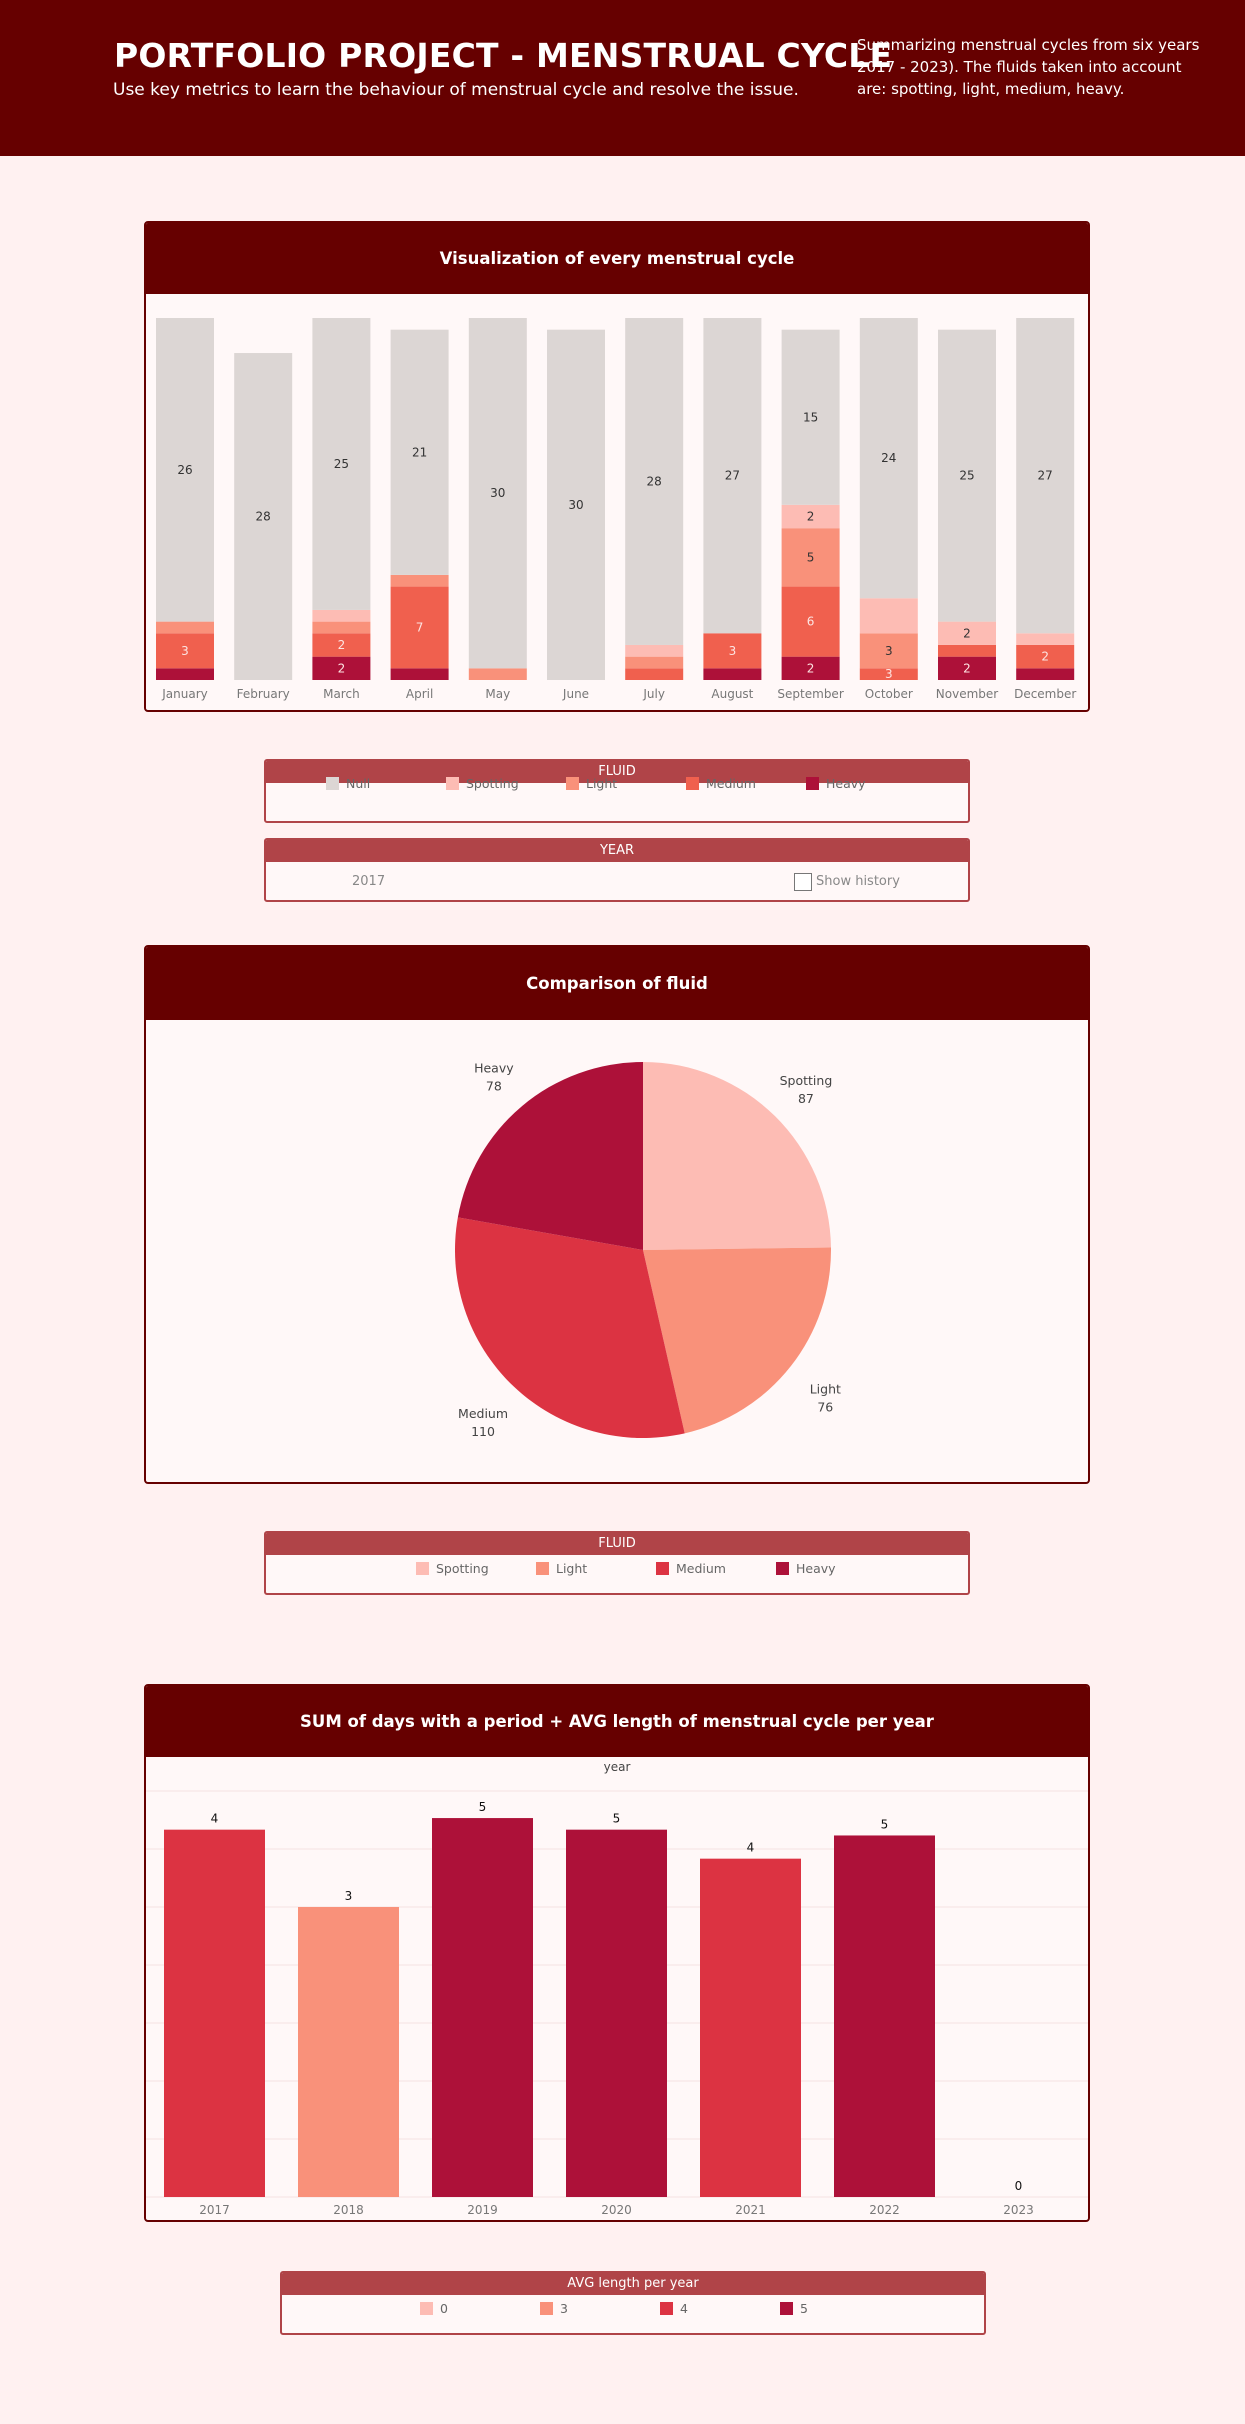 The image size is (1245, 2424). Describe the element at coordinates (794, 2308) in the screenshot. I see `legend-item-5: 5` at that location.